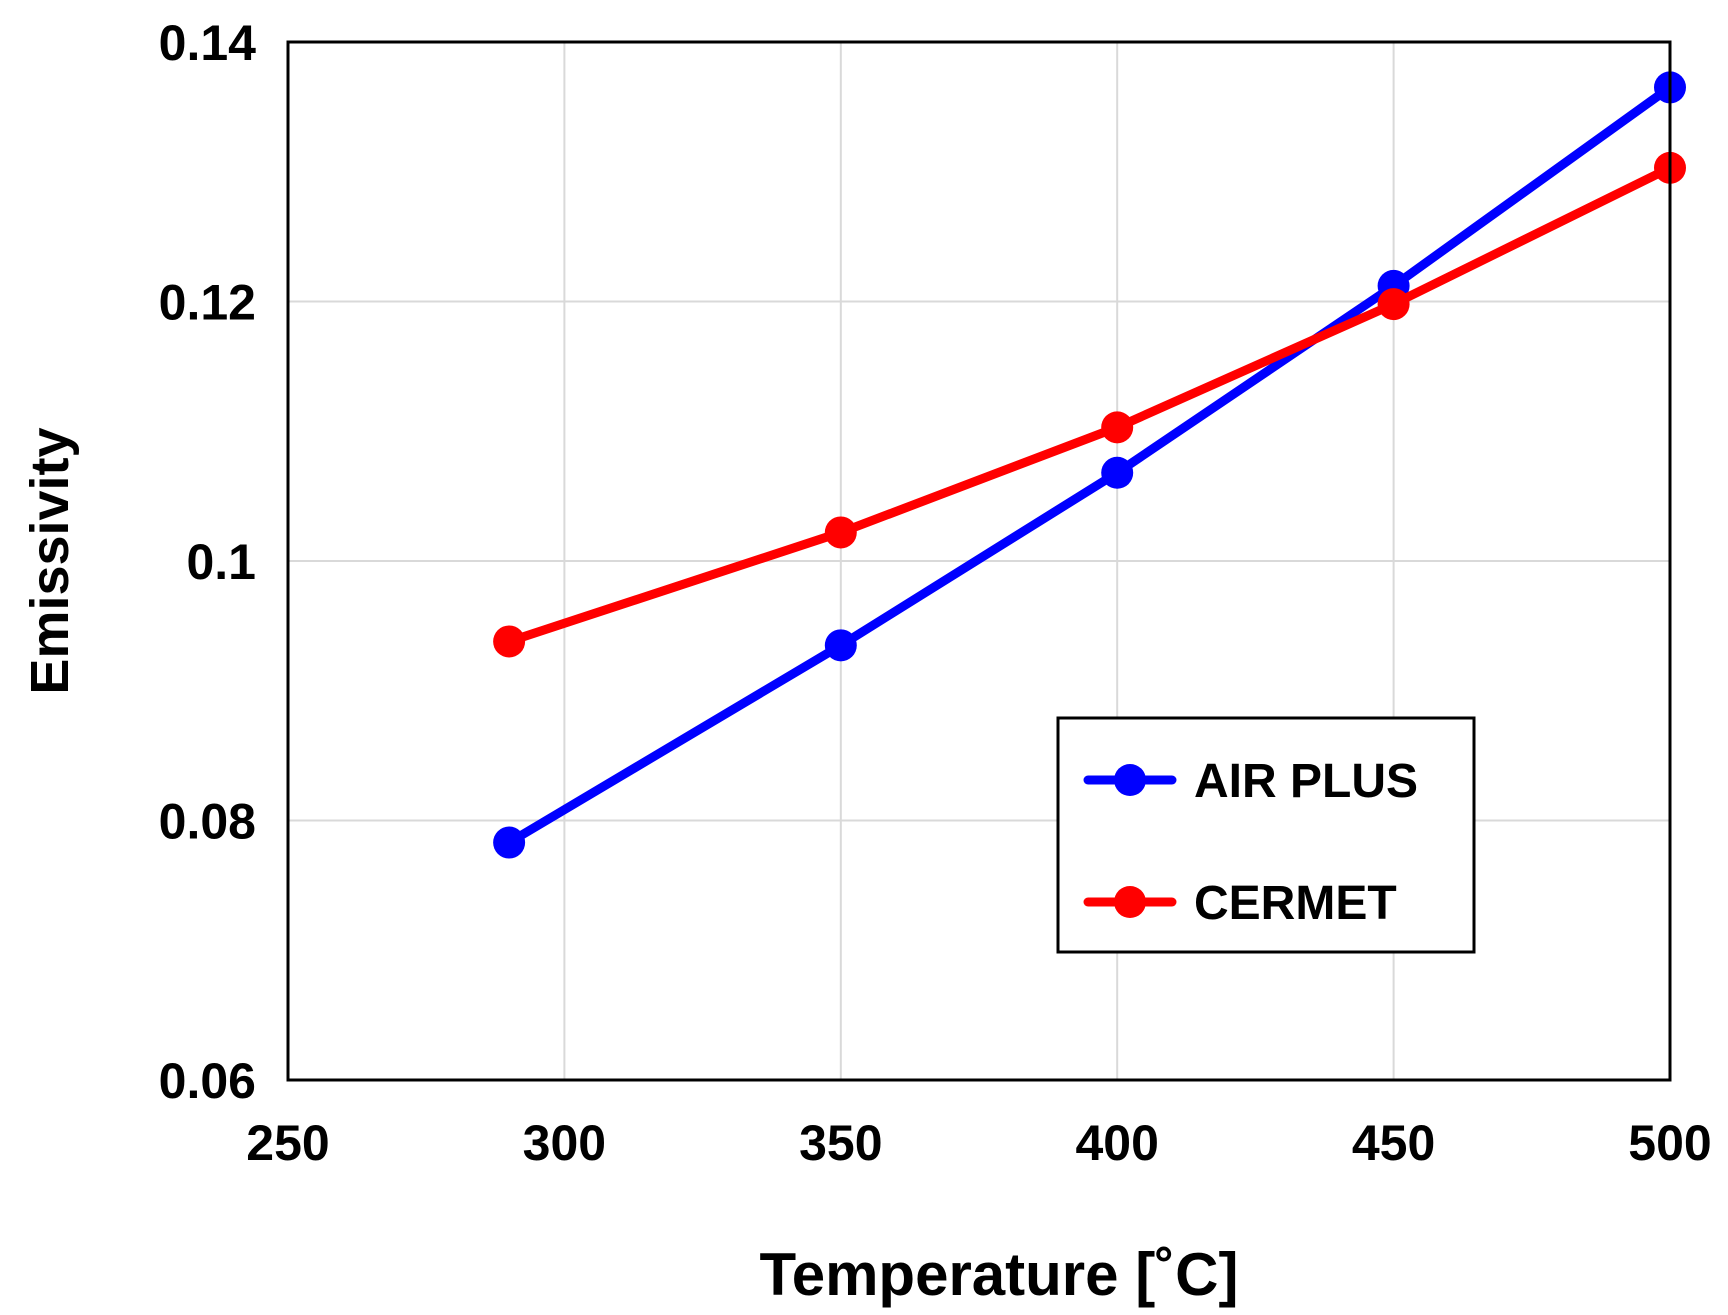 This screenshot has width=1728, height=1315. What do you see at coordinates (999, 1274) in the screenshot?
I see `x-axis-title: Temperature [˚C]` at bounding box center [999, 1274].